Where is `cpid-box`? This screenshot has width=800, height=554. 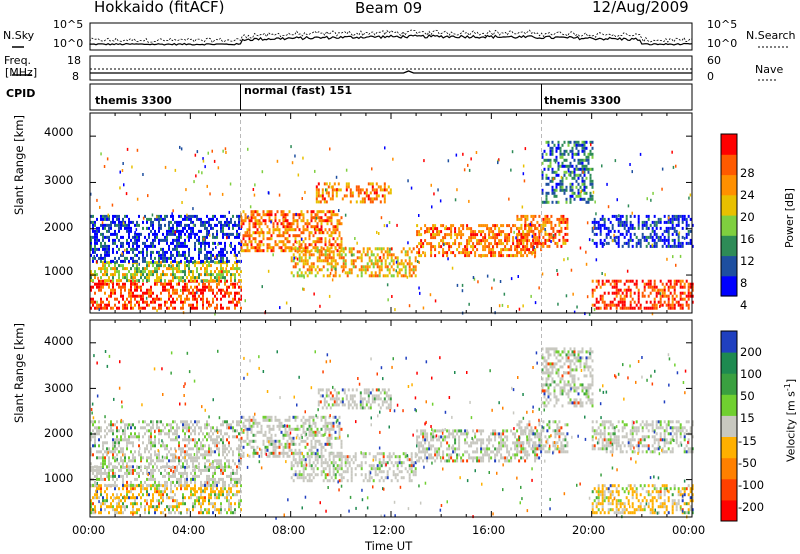
cpid-box is located at coordinates (391, 97).